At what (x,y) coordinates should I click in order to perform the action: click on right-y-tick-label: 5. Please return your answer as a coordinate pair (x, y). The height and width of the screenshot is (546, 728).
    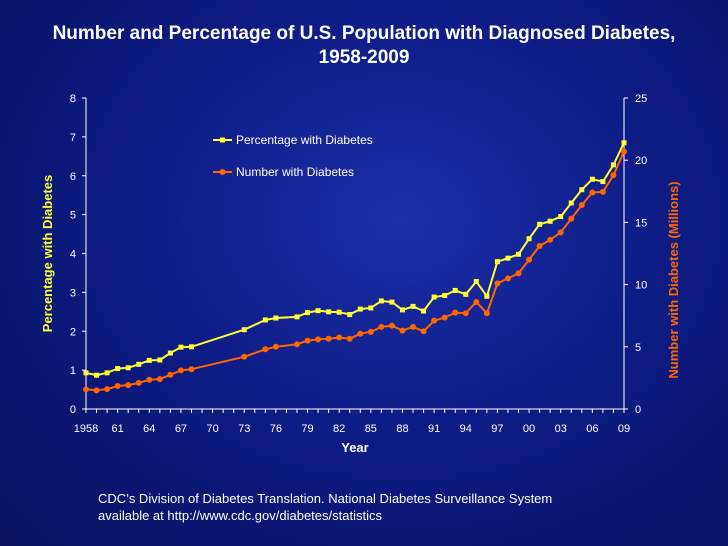
    Looking at the image, I should click on (638, 348).